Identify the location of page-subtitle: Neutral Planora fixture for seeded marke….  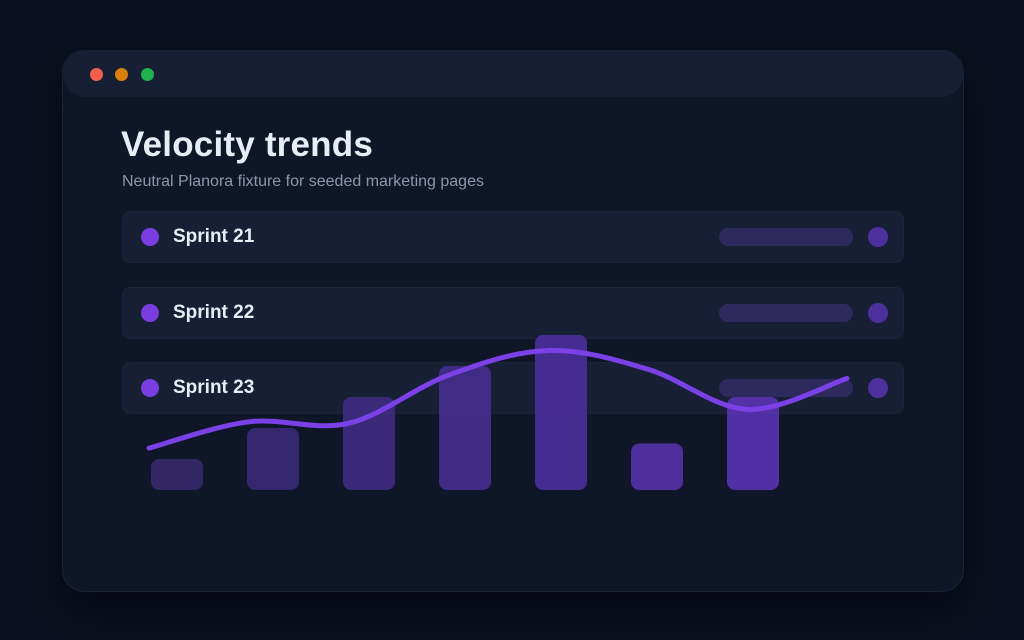
(303, 181).